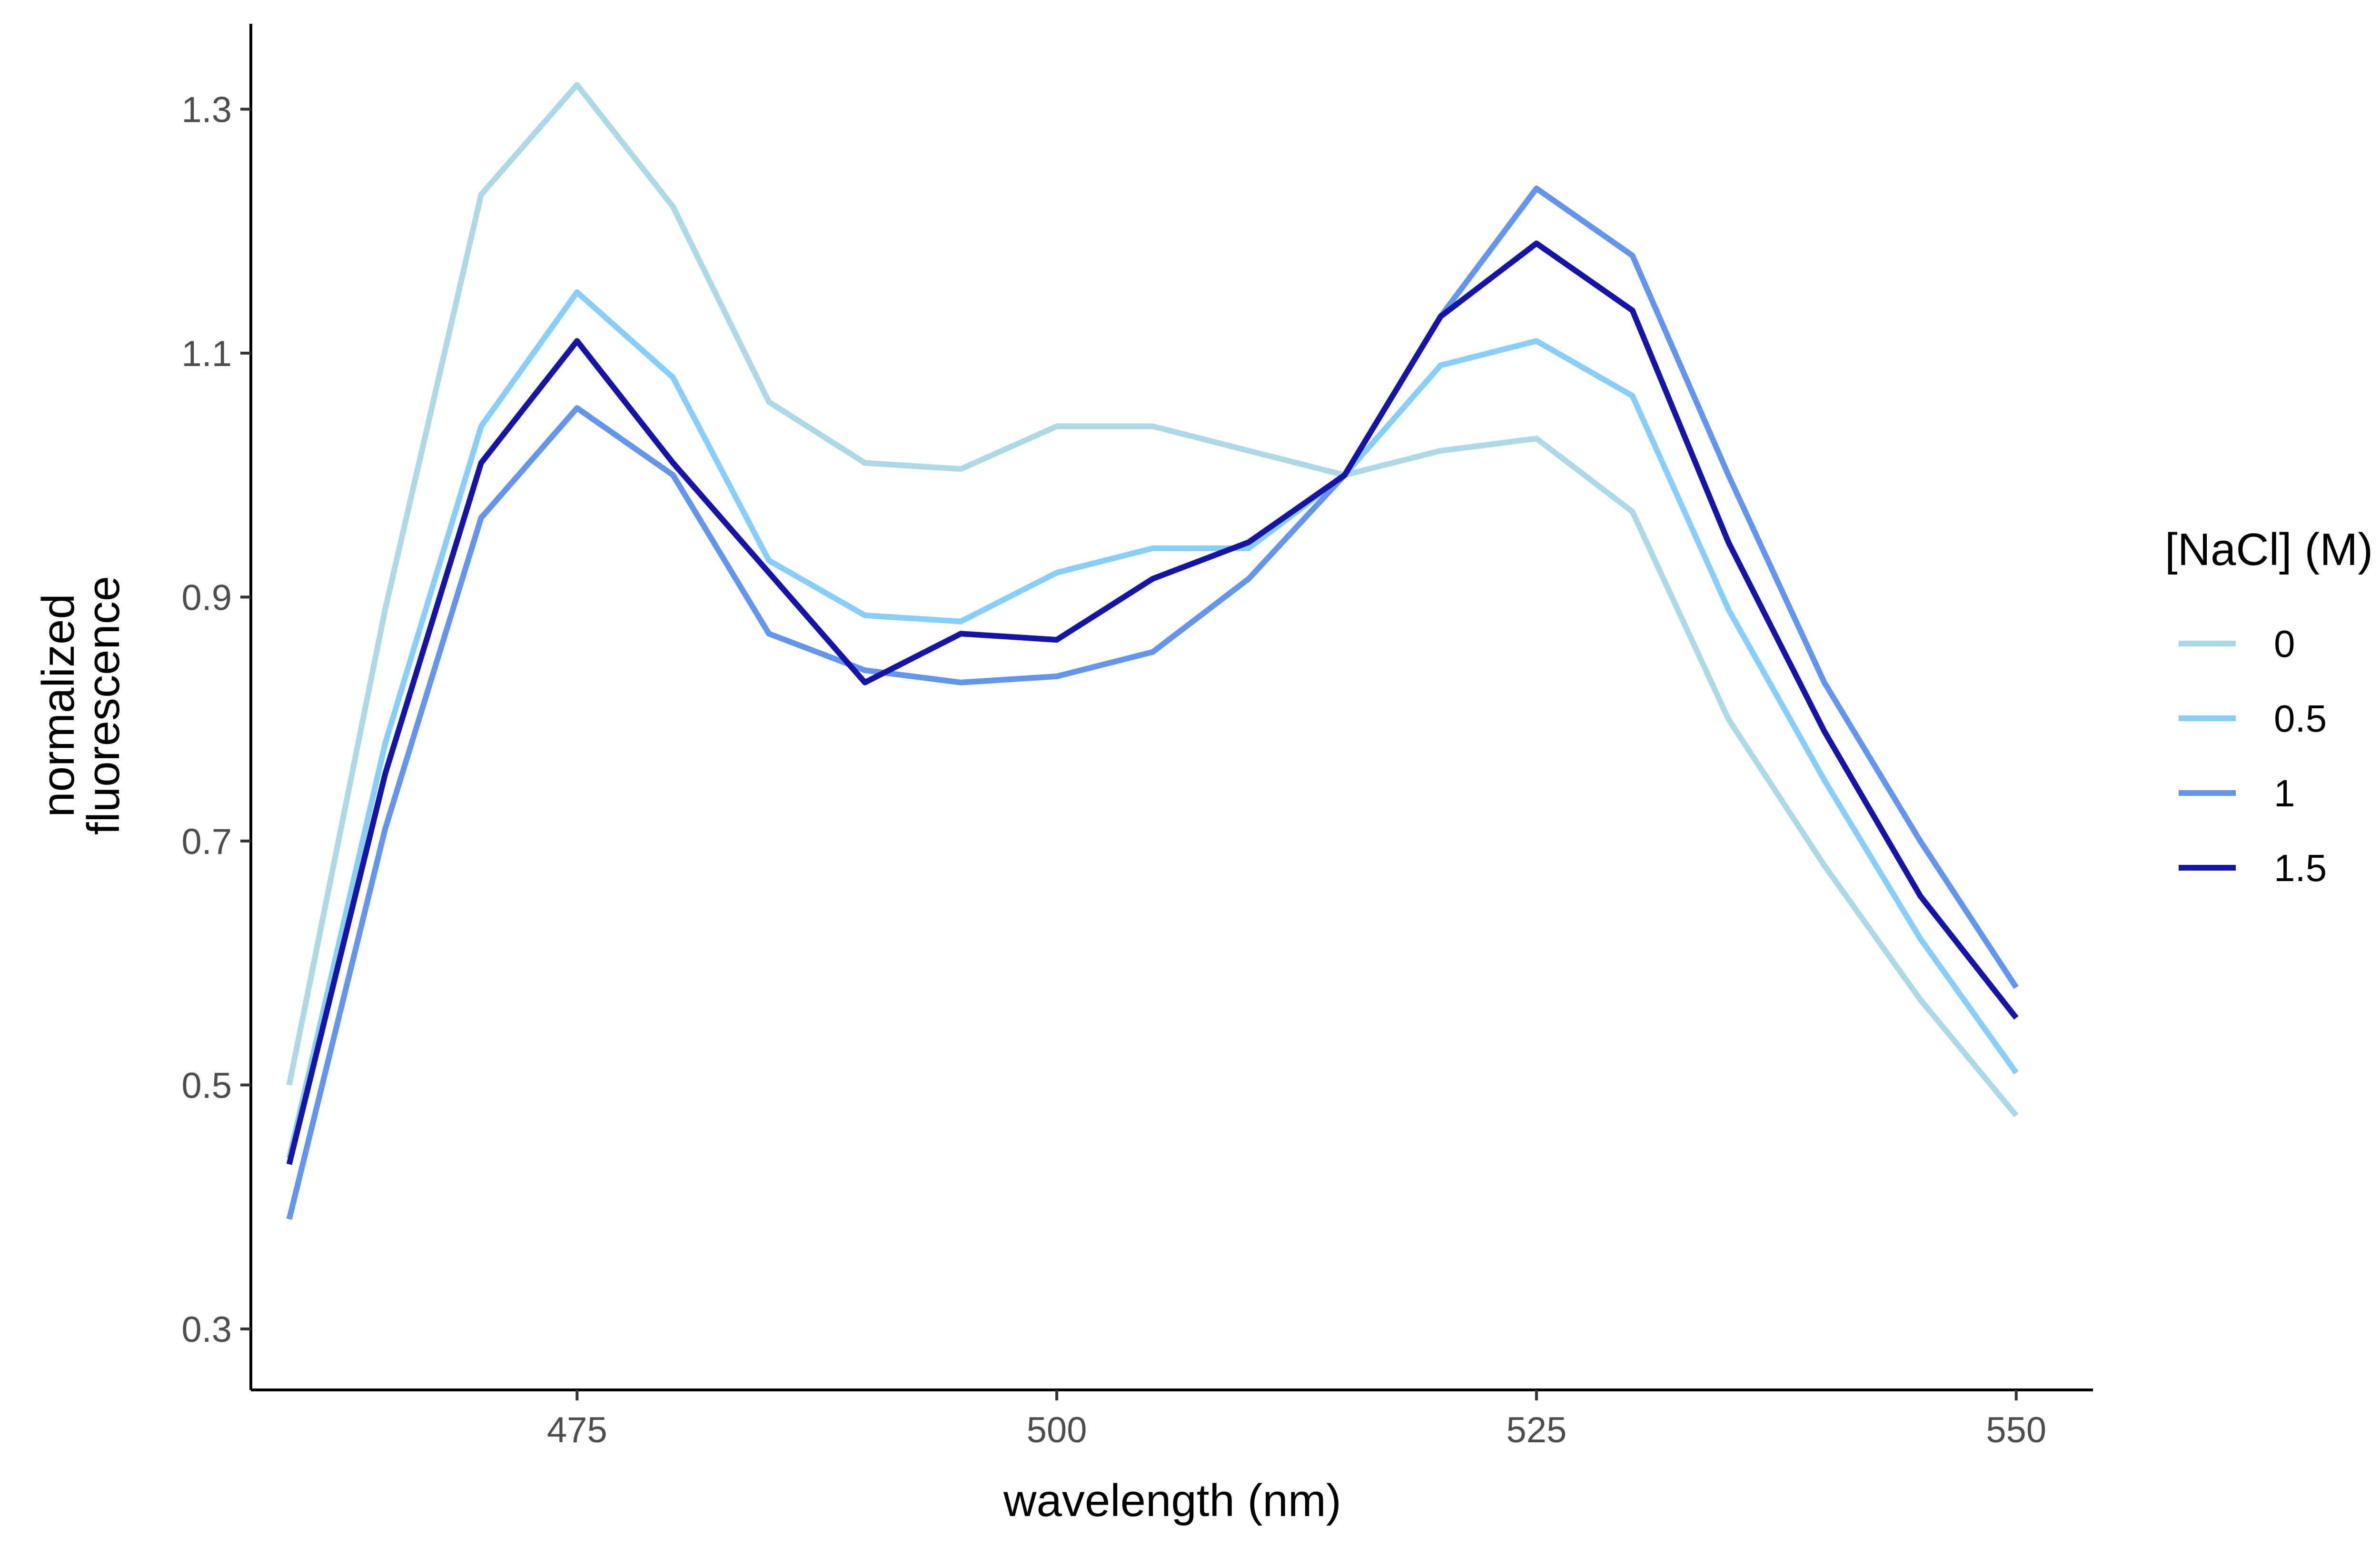 The width and height of the screenshot is (2380, 1547). What do you see at coordinates (206, 842) in the screenshot?
I see `y-tick-label: 0.7` at bounding box center [206, 842].